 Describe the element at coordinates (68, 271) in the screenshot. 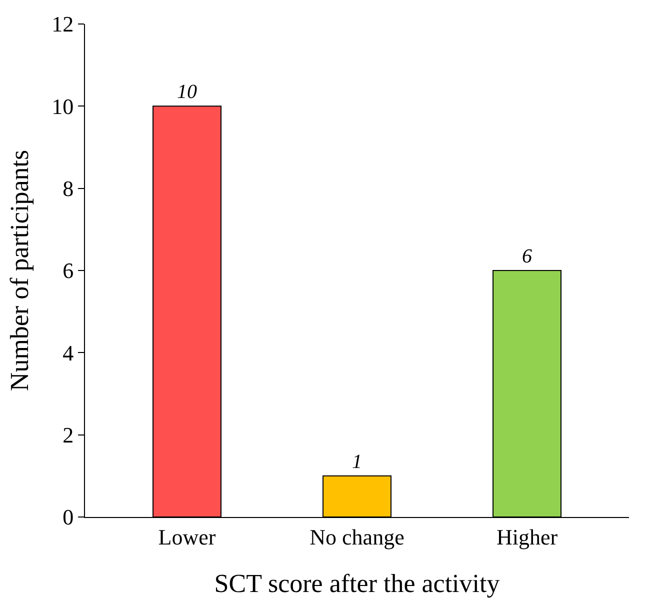

I see `y-tick-label: 6` at that location.